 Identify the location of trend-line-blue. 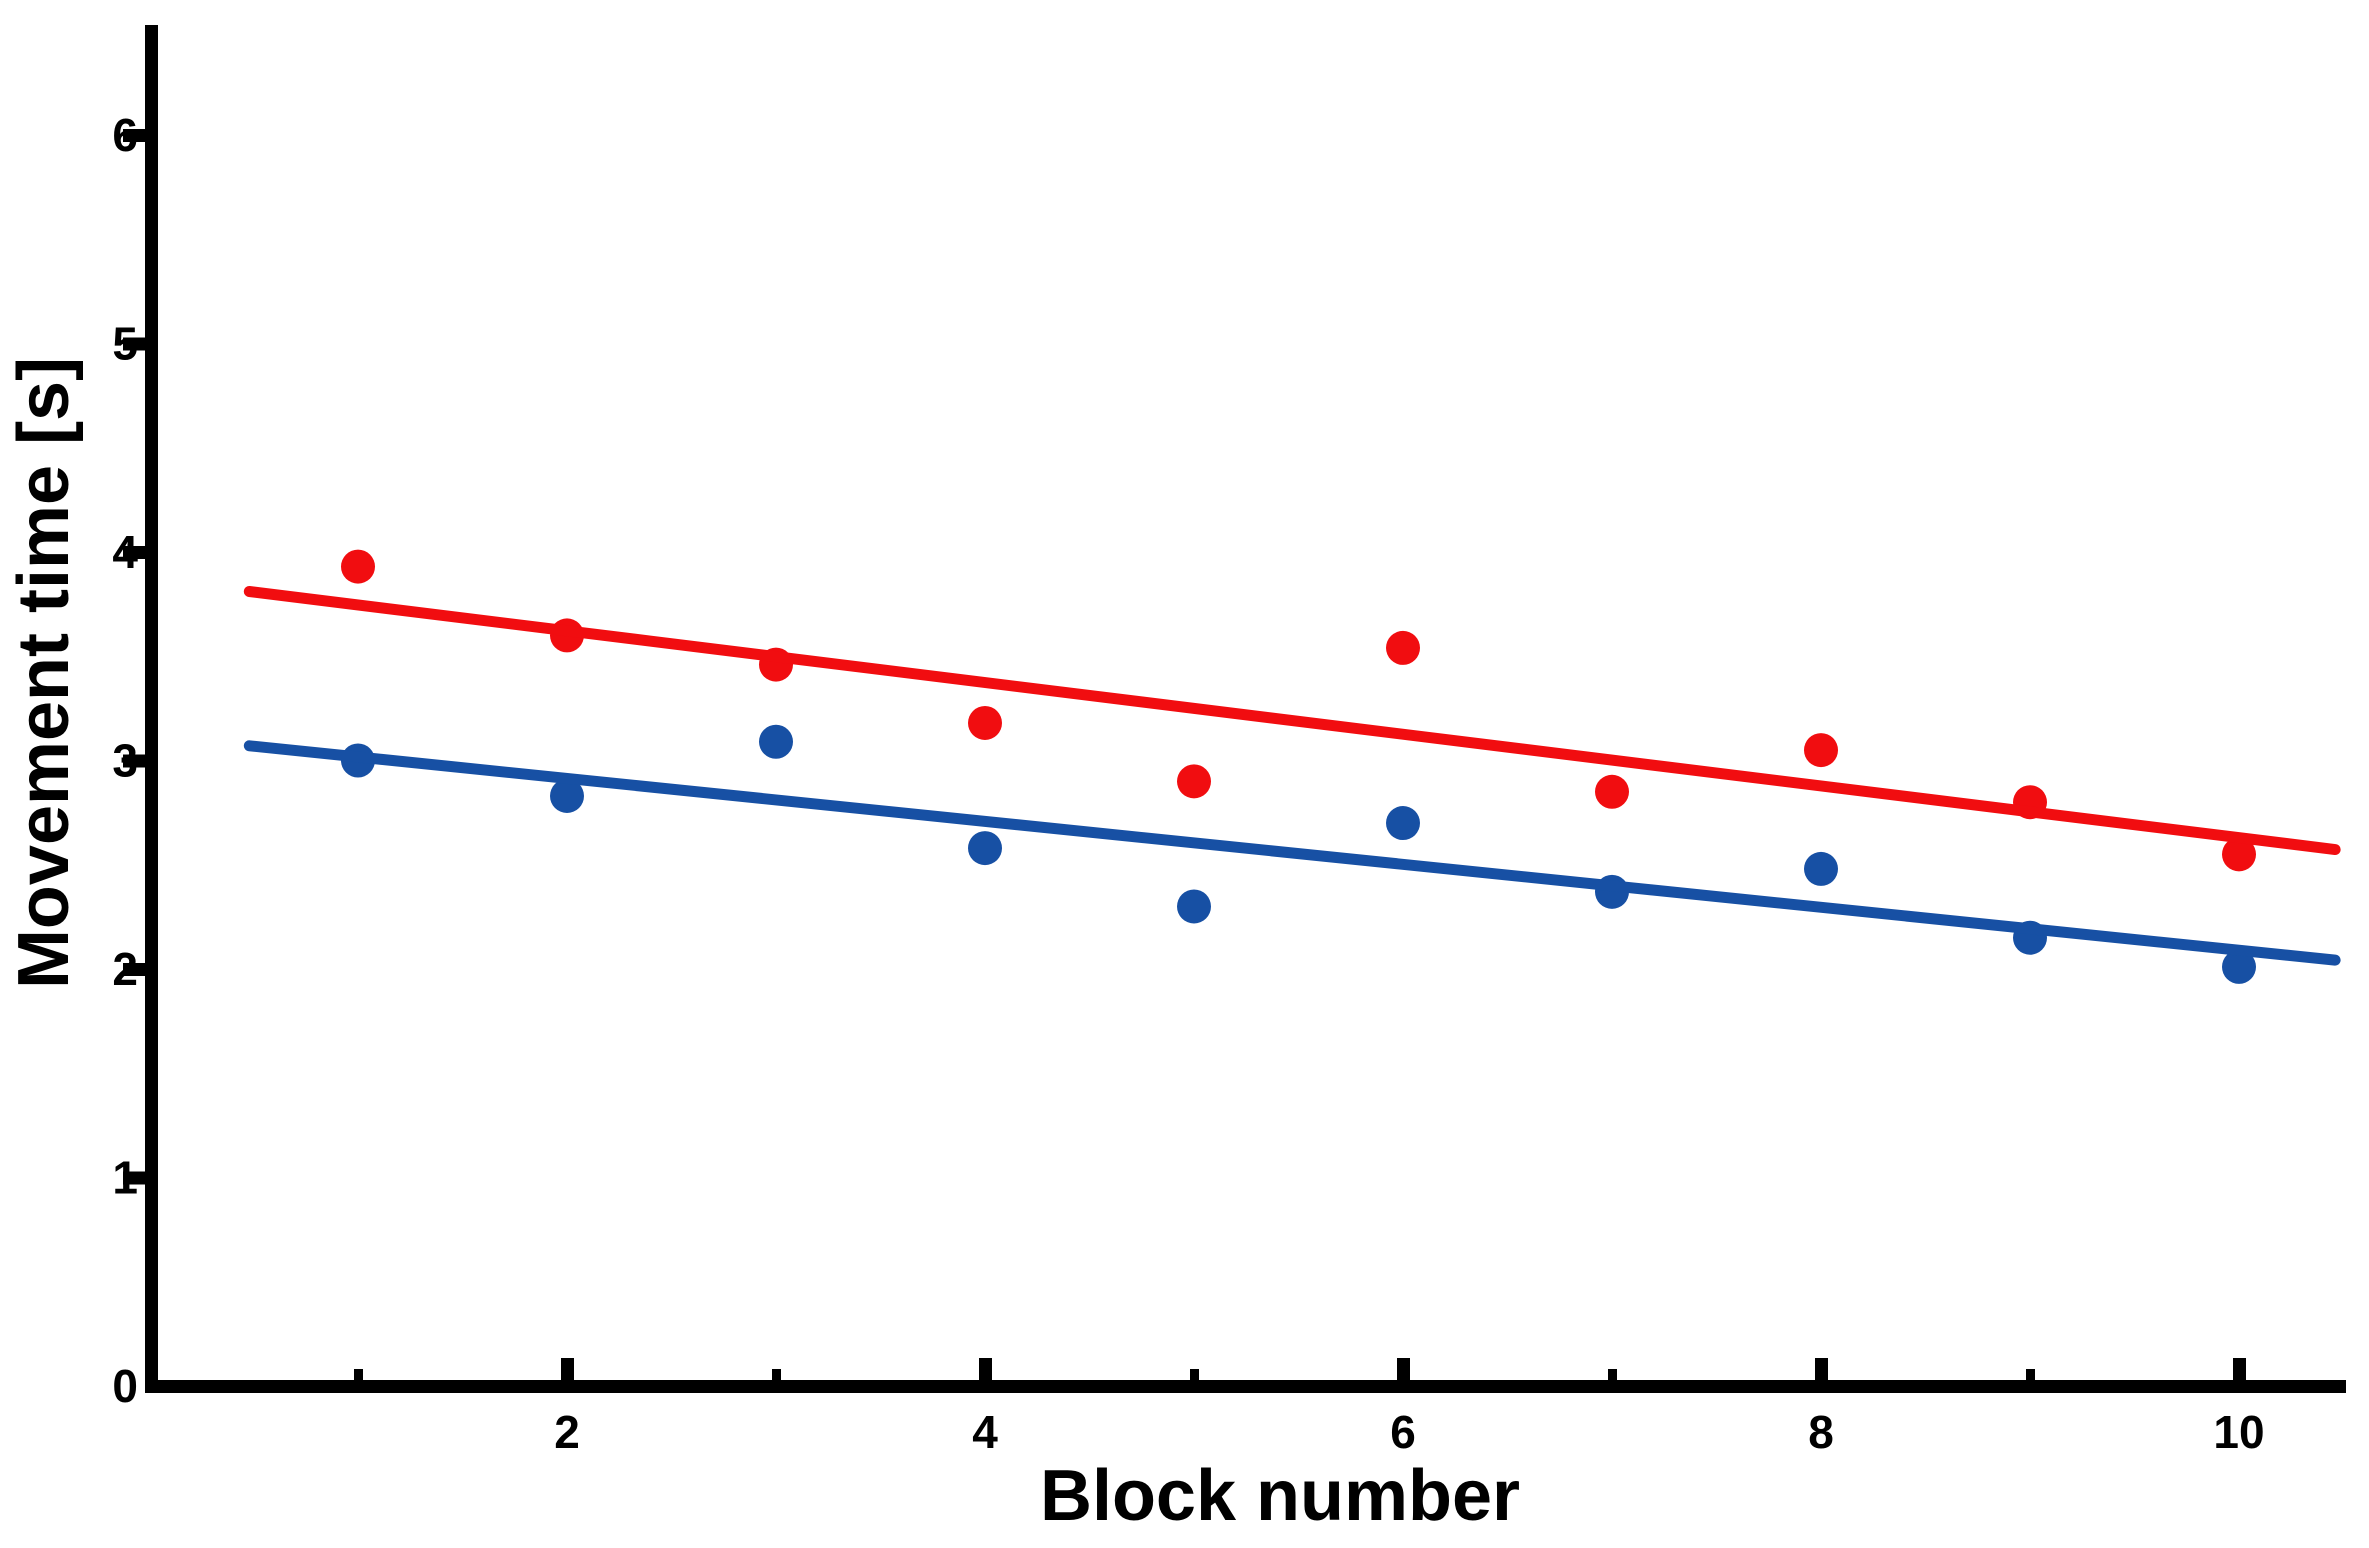
(1292, 853).